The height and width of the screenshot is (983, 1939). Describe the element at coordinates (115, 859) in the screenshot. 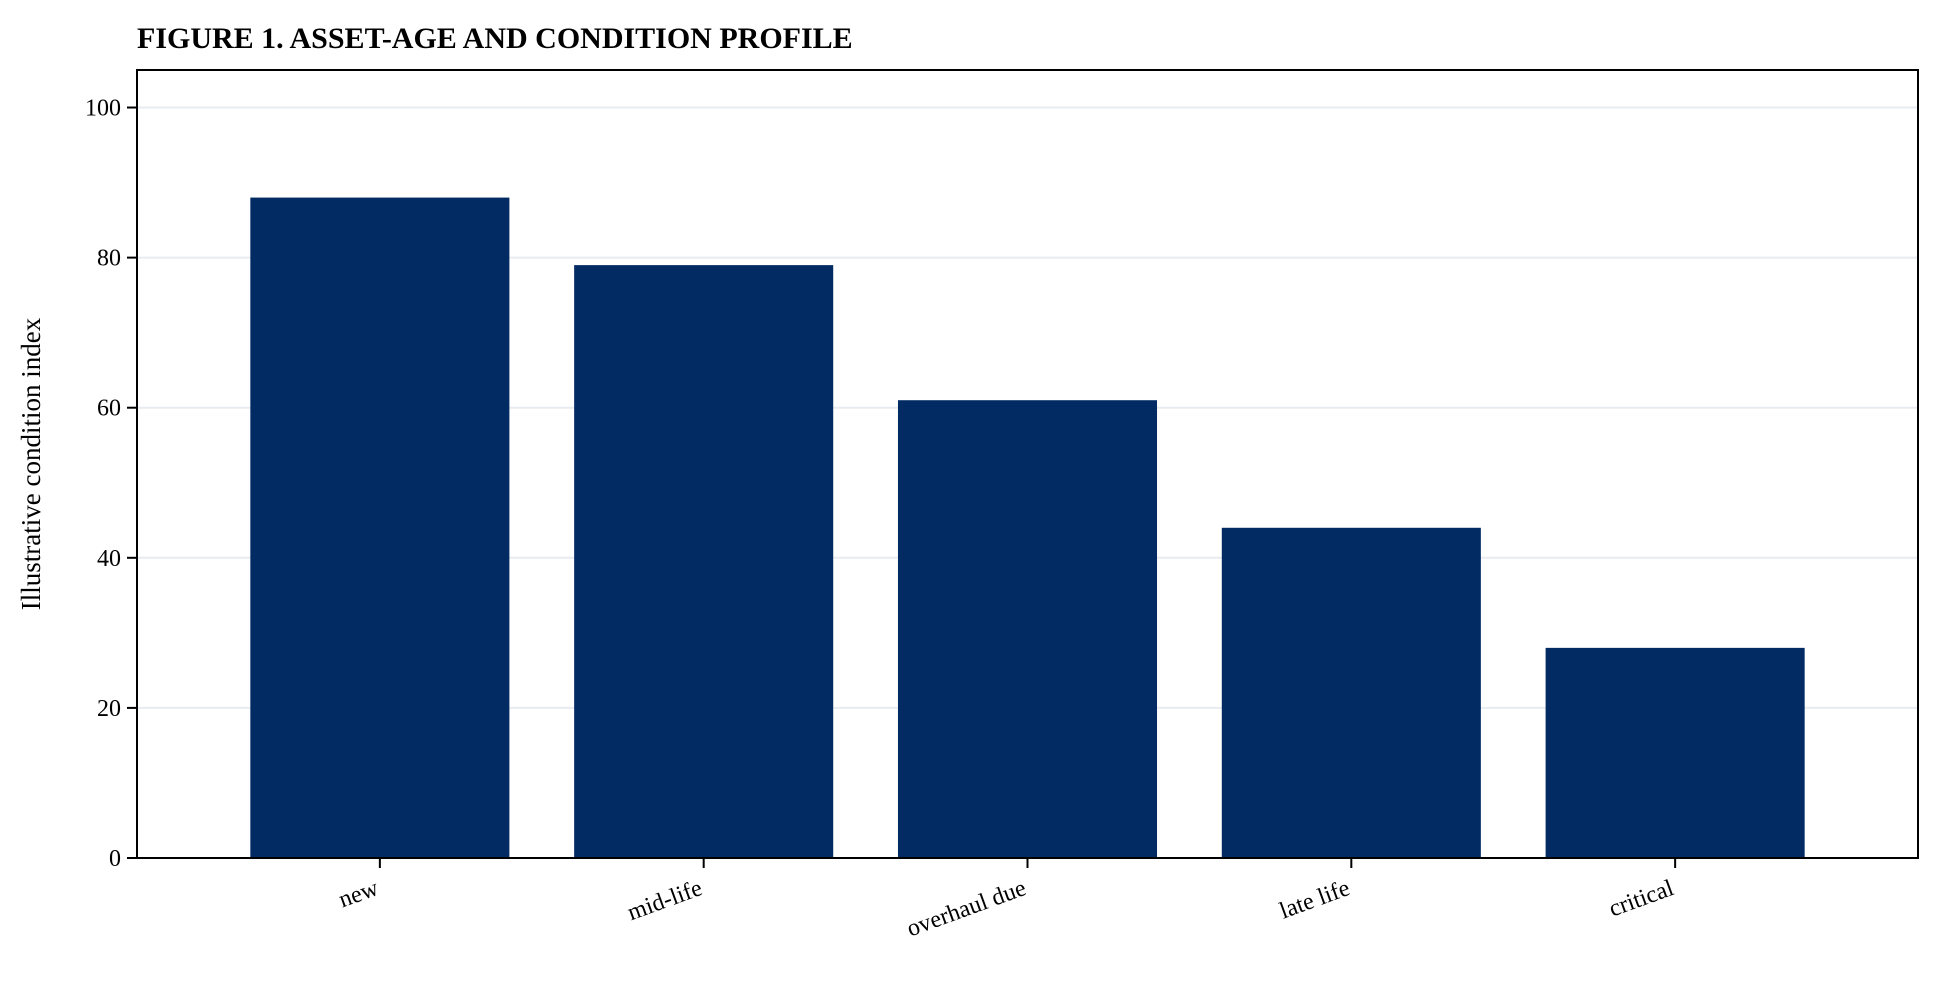

I see `y-tick-label: 0` at that location.